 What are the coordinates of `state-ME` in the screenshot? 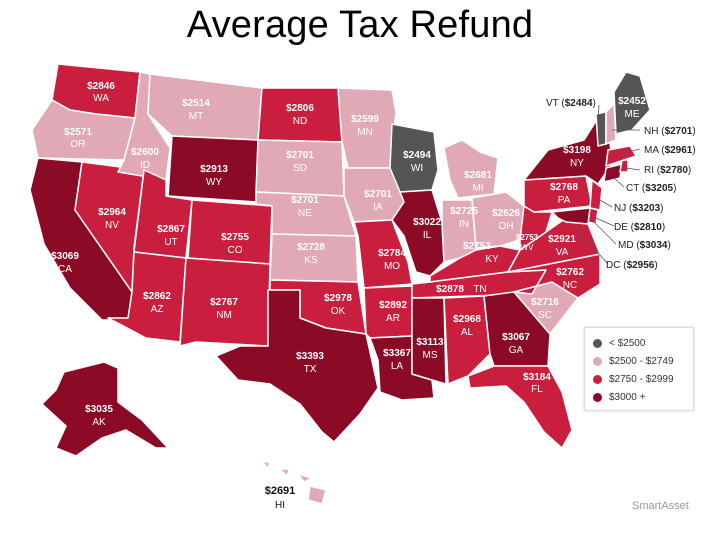 It's located at (632, 103).